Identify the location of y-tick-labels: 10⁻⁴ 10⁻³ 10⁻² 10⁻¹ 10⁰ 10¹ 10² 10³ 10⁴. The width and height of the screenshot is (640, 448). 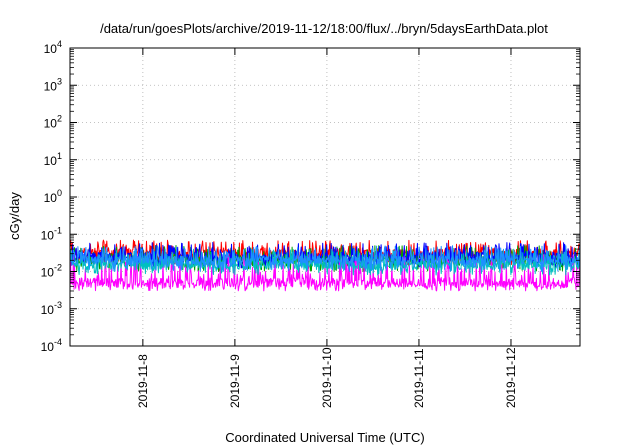
(51, 196).